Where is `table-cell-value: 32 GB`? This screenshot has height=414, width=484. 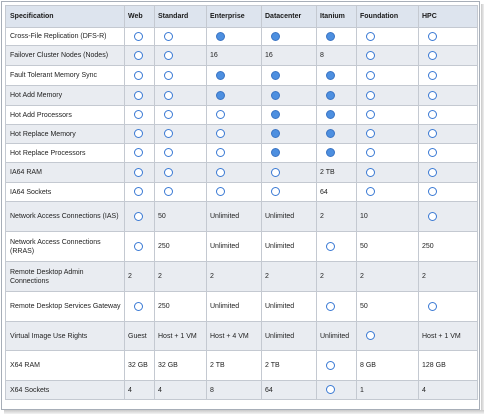
table-cell-value: 32 GB is located at coordinates (139, 365).